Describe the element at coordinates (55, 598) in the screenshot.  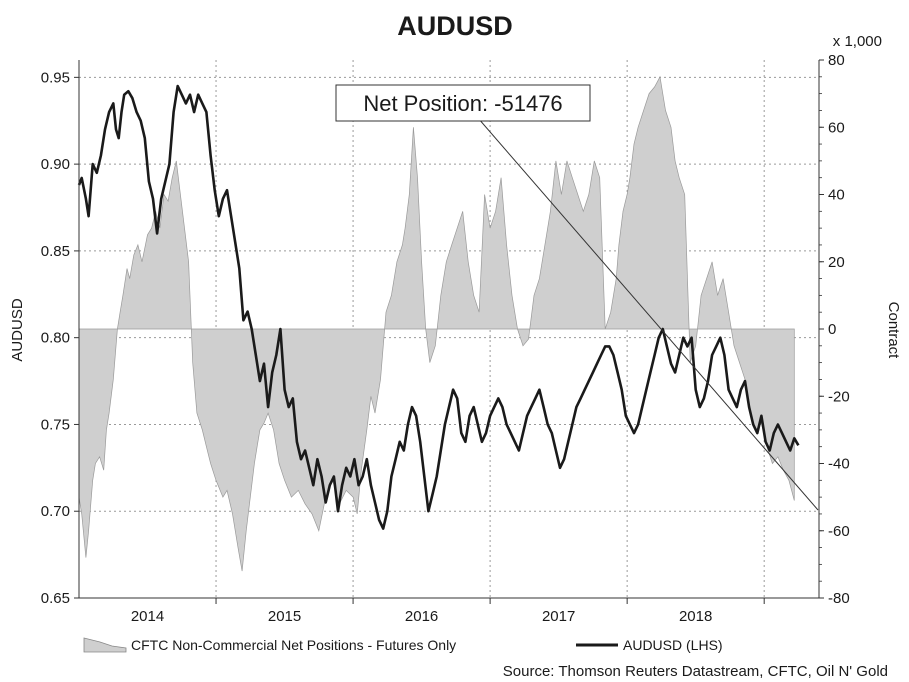
I see `y-tick-label: 0.65` at that location.